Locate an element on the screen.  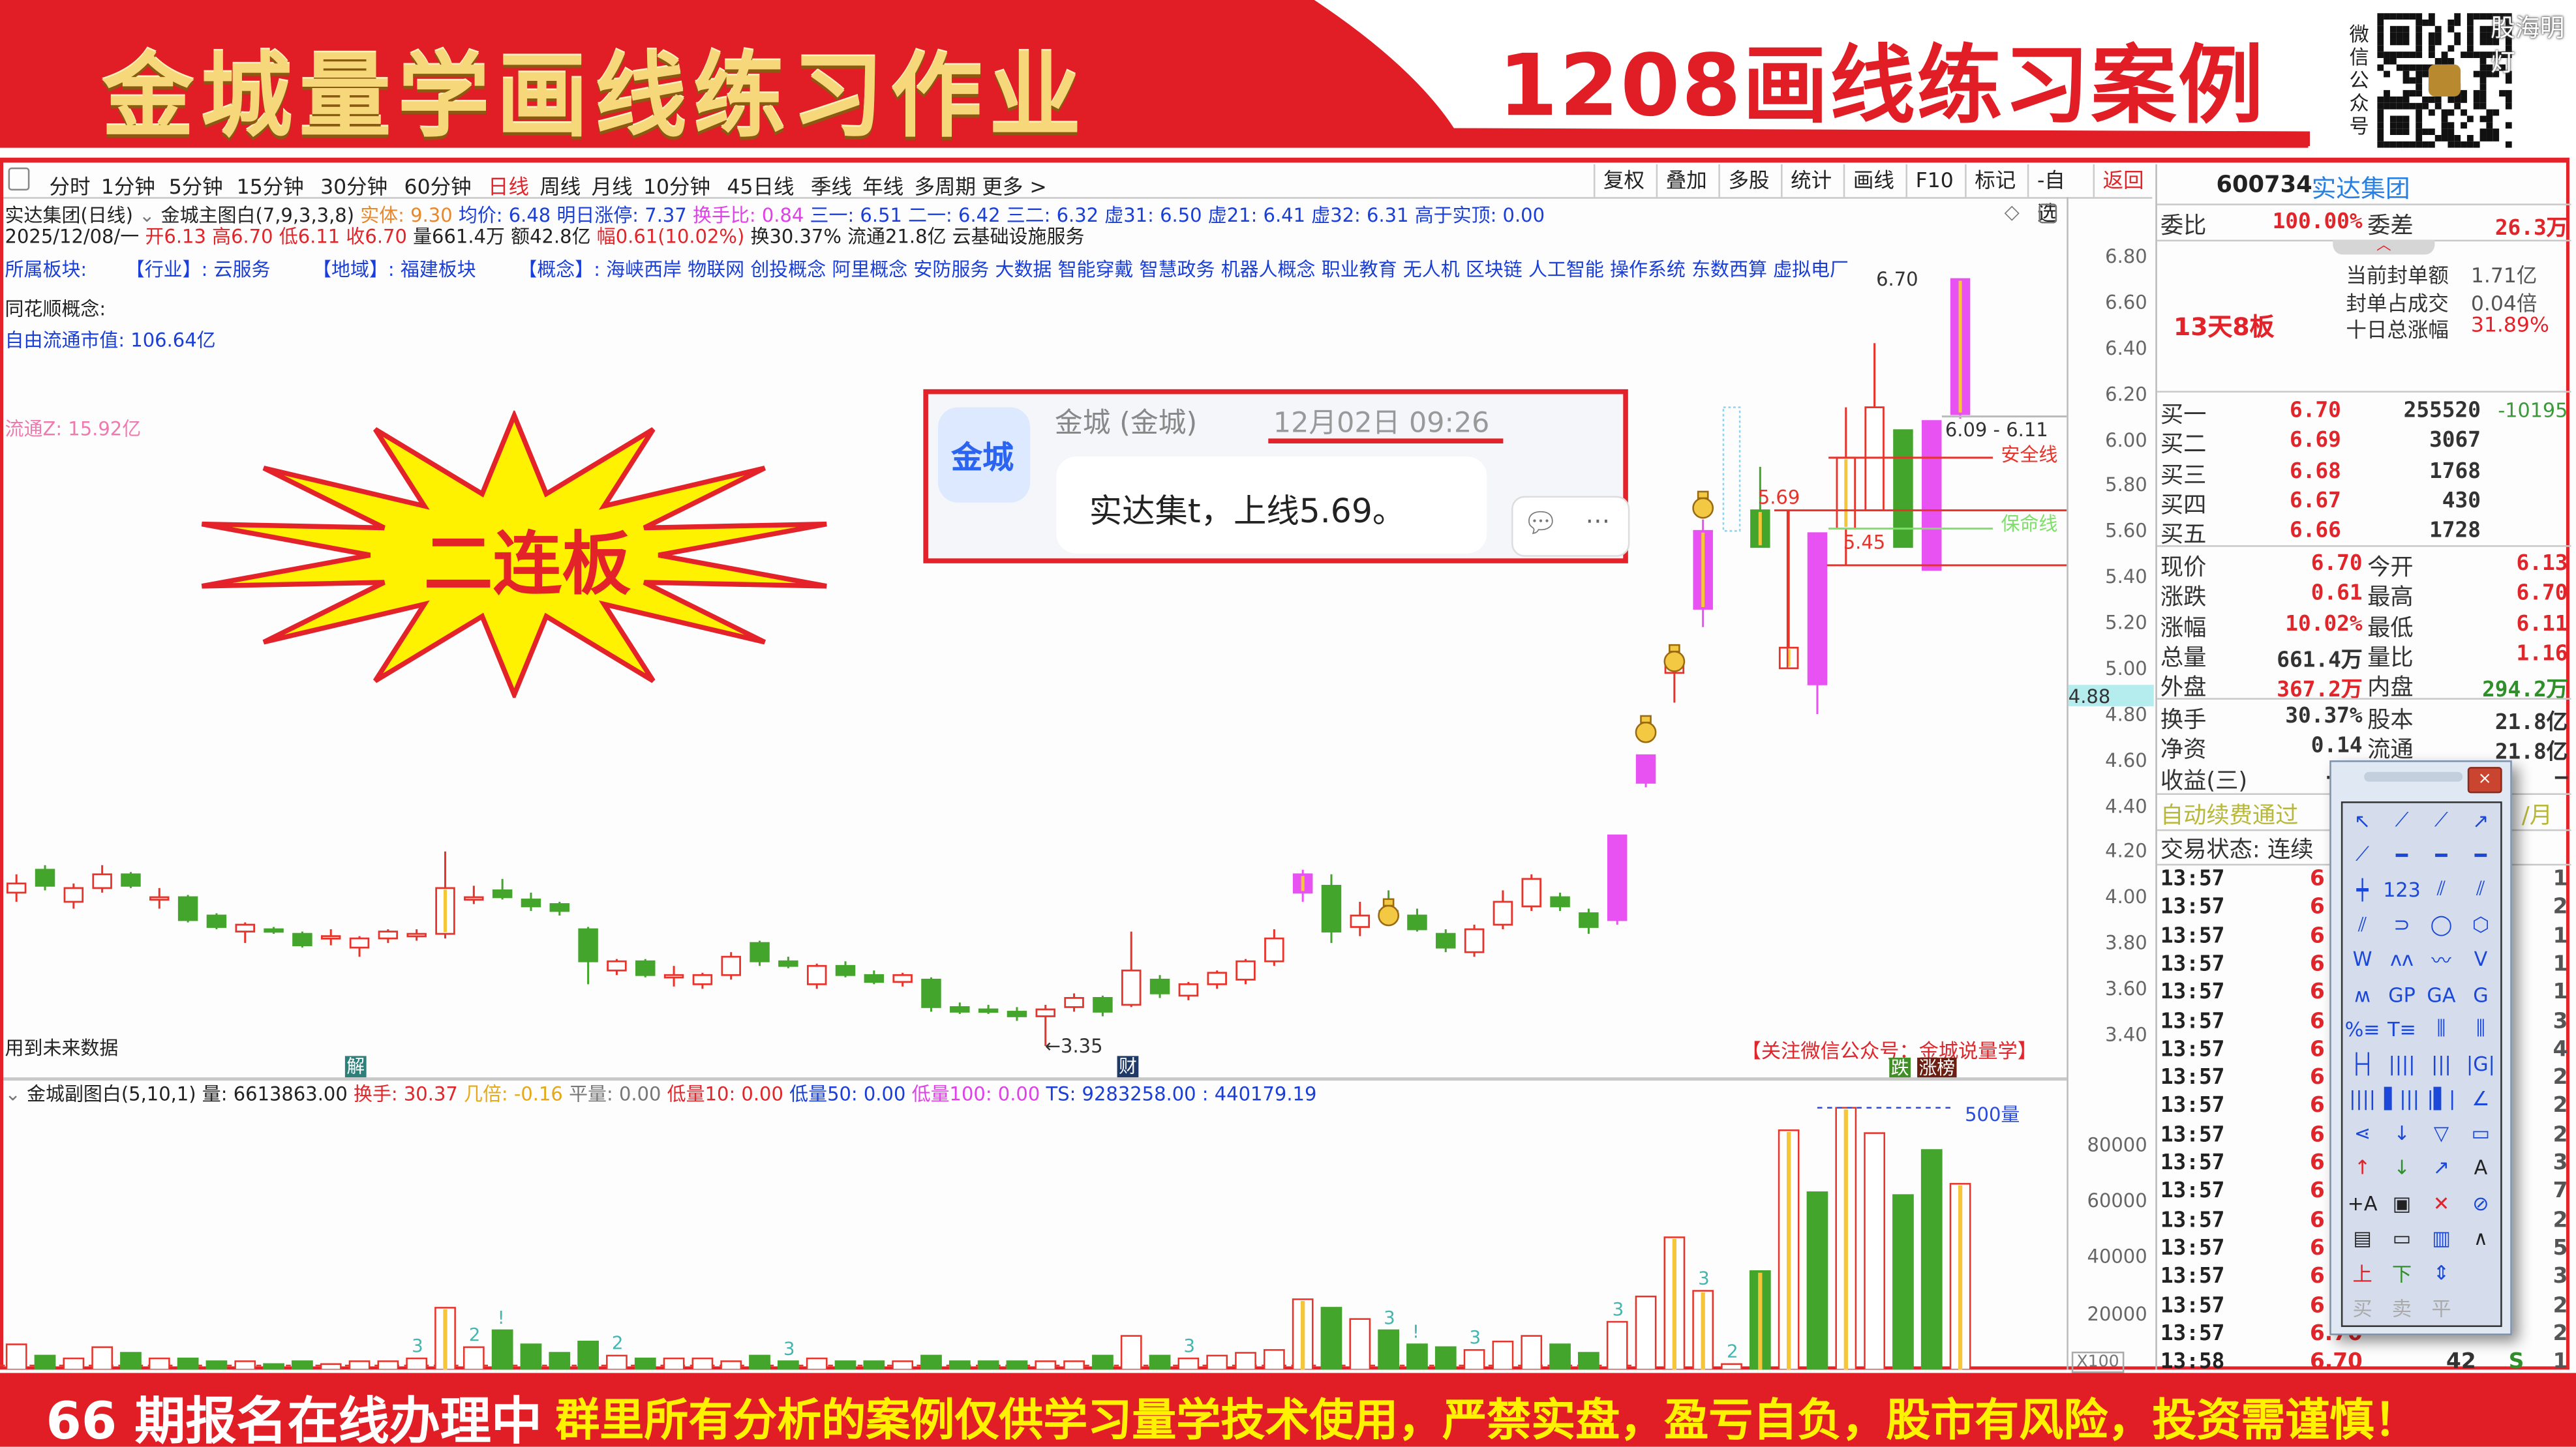
angle-fan-icon: ∠ is located at coordinates (2481, 1099).